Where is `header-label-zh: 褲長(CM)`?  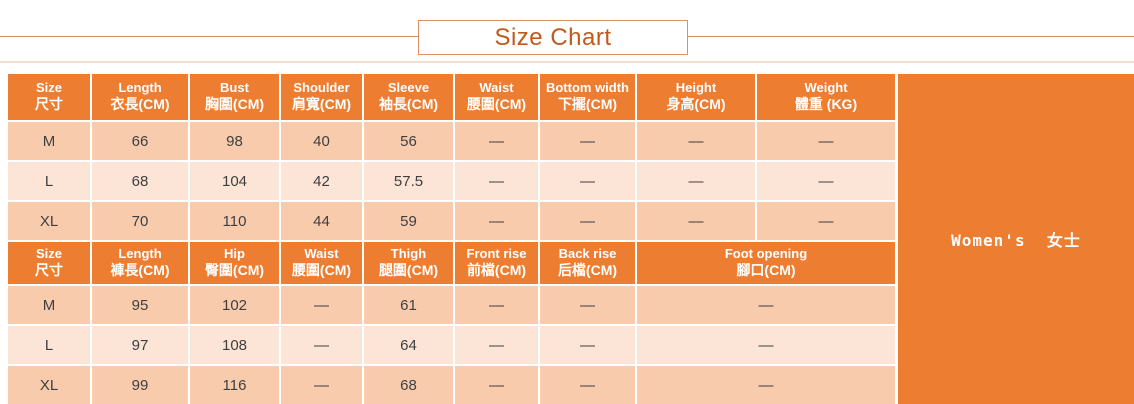
header-label-zh: 褲長(CM) is located at coordinates (140, 270).